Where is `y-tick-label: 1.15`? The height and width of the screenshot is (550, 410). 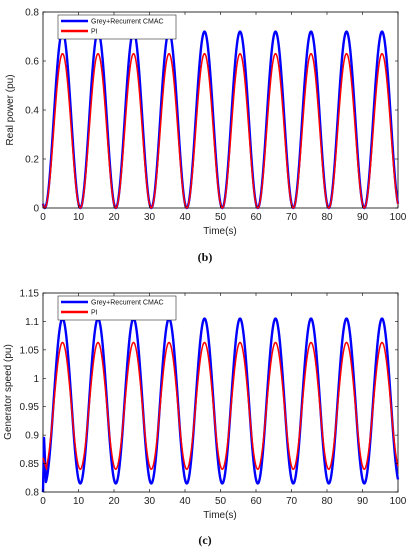 y-tick-label: 1.15 is located at coordinates (30, 294).